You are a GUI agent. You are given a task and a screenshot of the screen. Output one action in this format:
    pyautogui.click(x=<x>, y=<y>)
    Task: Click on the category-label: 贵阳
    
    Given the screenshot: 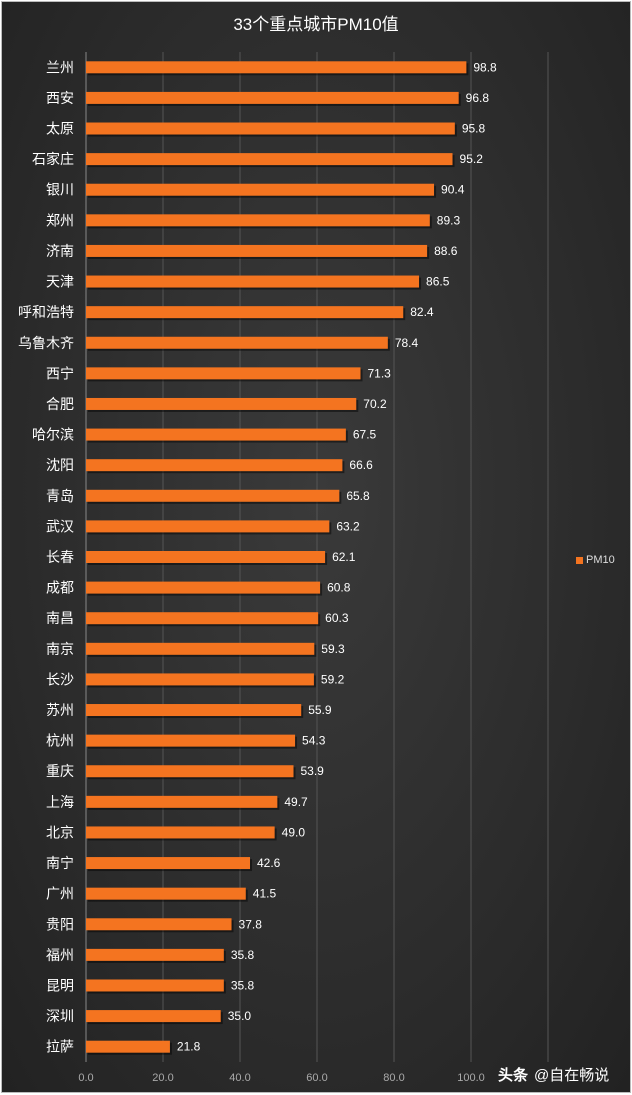 What is the action you would take?
    pyautogui.click(x=60, y=924)
    